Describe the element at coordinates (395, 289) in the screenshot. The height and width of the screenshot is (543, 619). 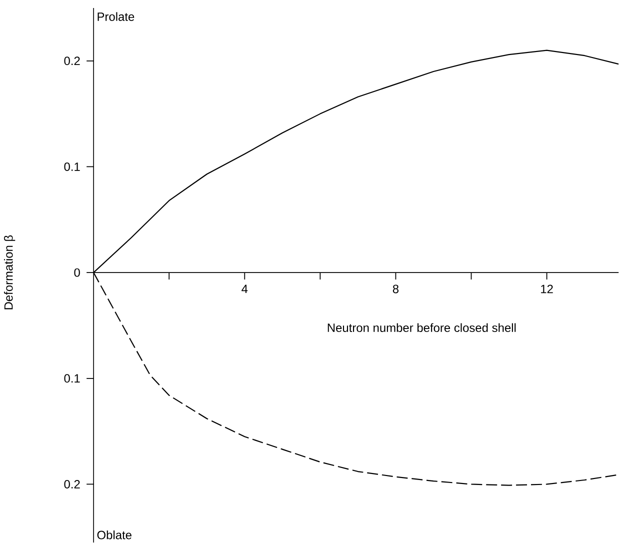
I see `x-tick-label: 8` at that location.